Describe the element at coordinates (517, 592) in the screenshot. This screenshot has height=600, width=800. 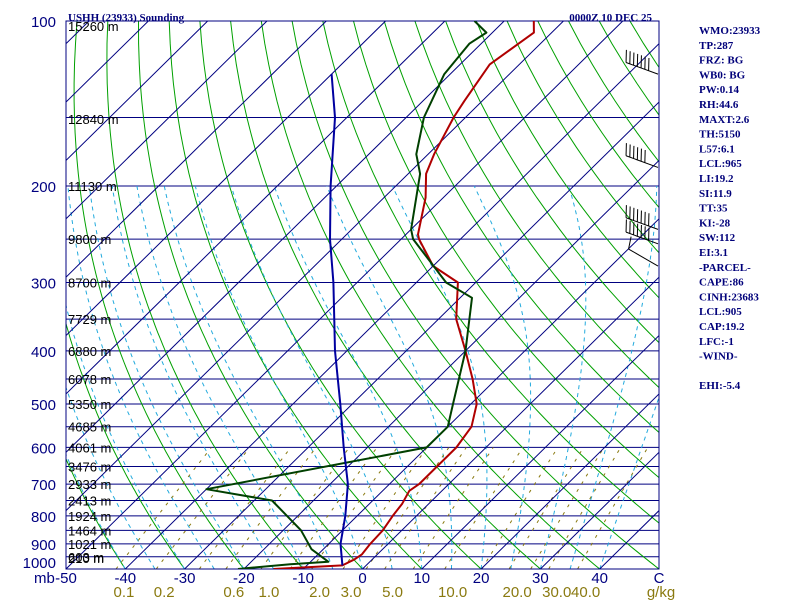
I see `mixing-ratio-label: 20.0` at that location.